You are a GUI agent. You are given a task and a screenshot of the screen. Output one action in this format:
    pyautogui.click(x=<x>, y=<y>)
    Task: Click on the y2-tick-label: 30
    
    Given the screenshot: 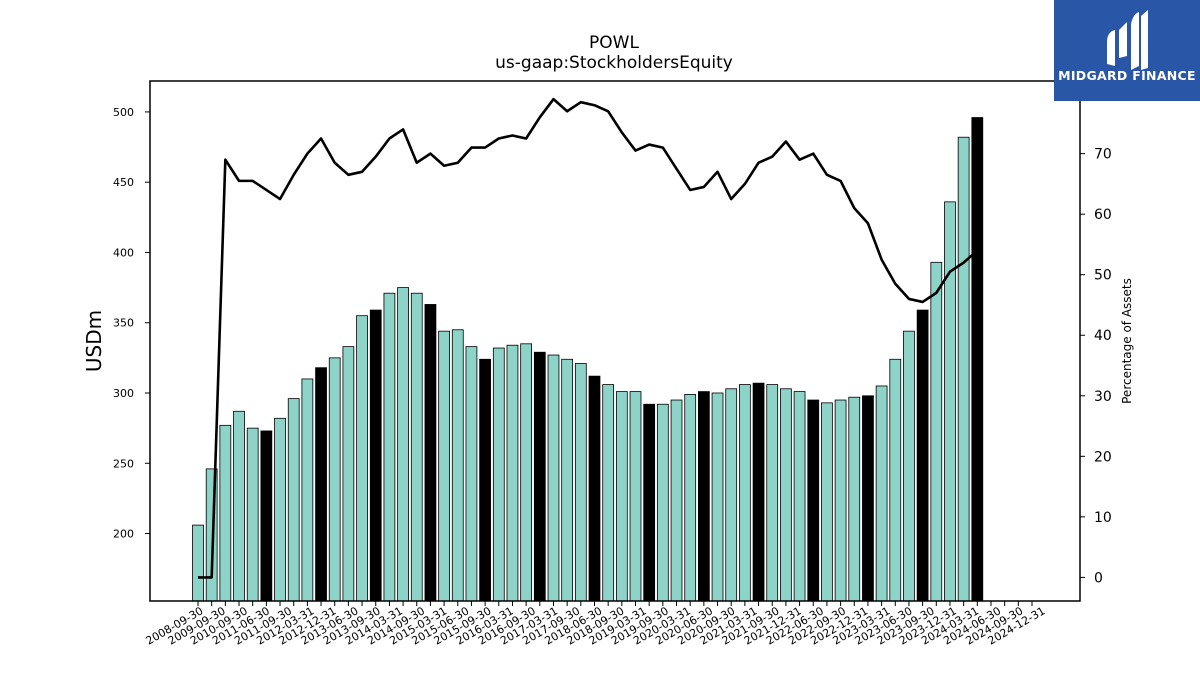 What is the action you would take?
    pyautogui.click(x=1103, y=397)
    